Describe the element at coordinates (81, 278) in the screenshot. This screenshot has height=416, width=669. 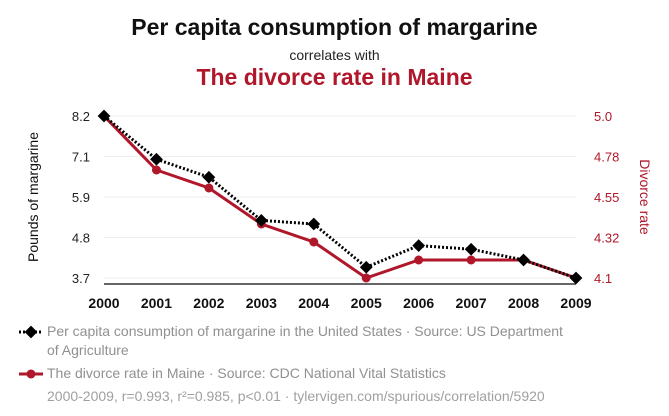
I see `y-tick-left: 3.7` at that location.